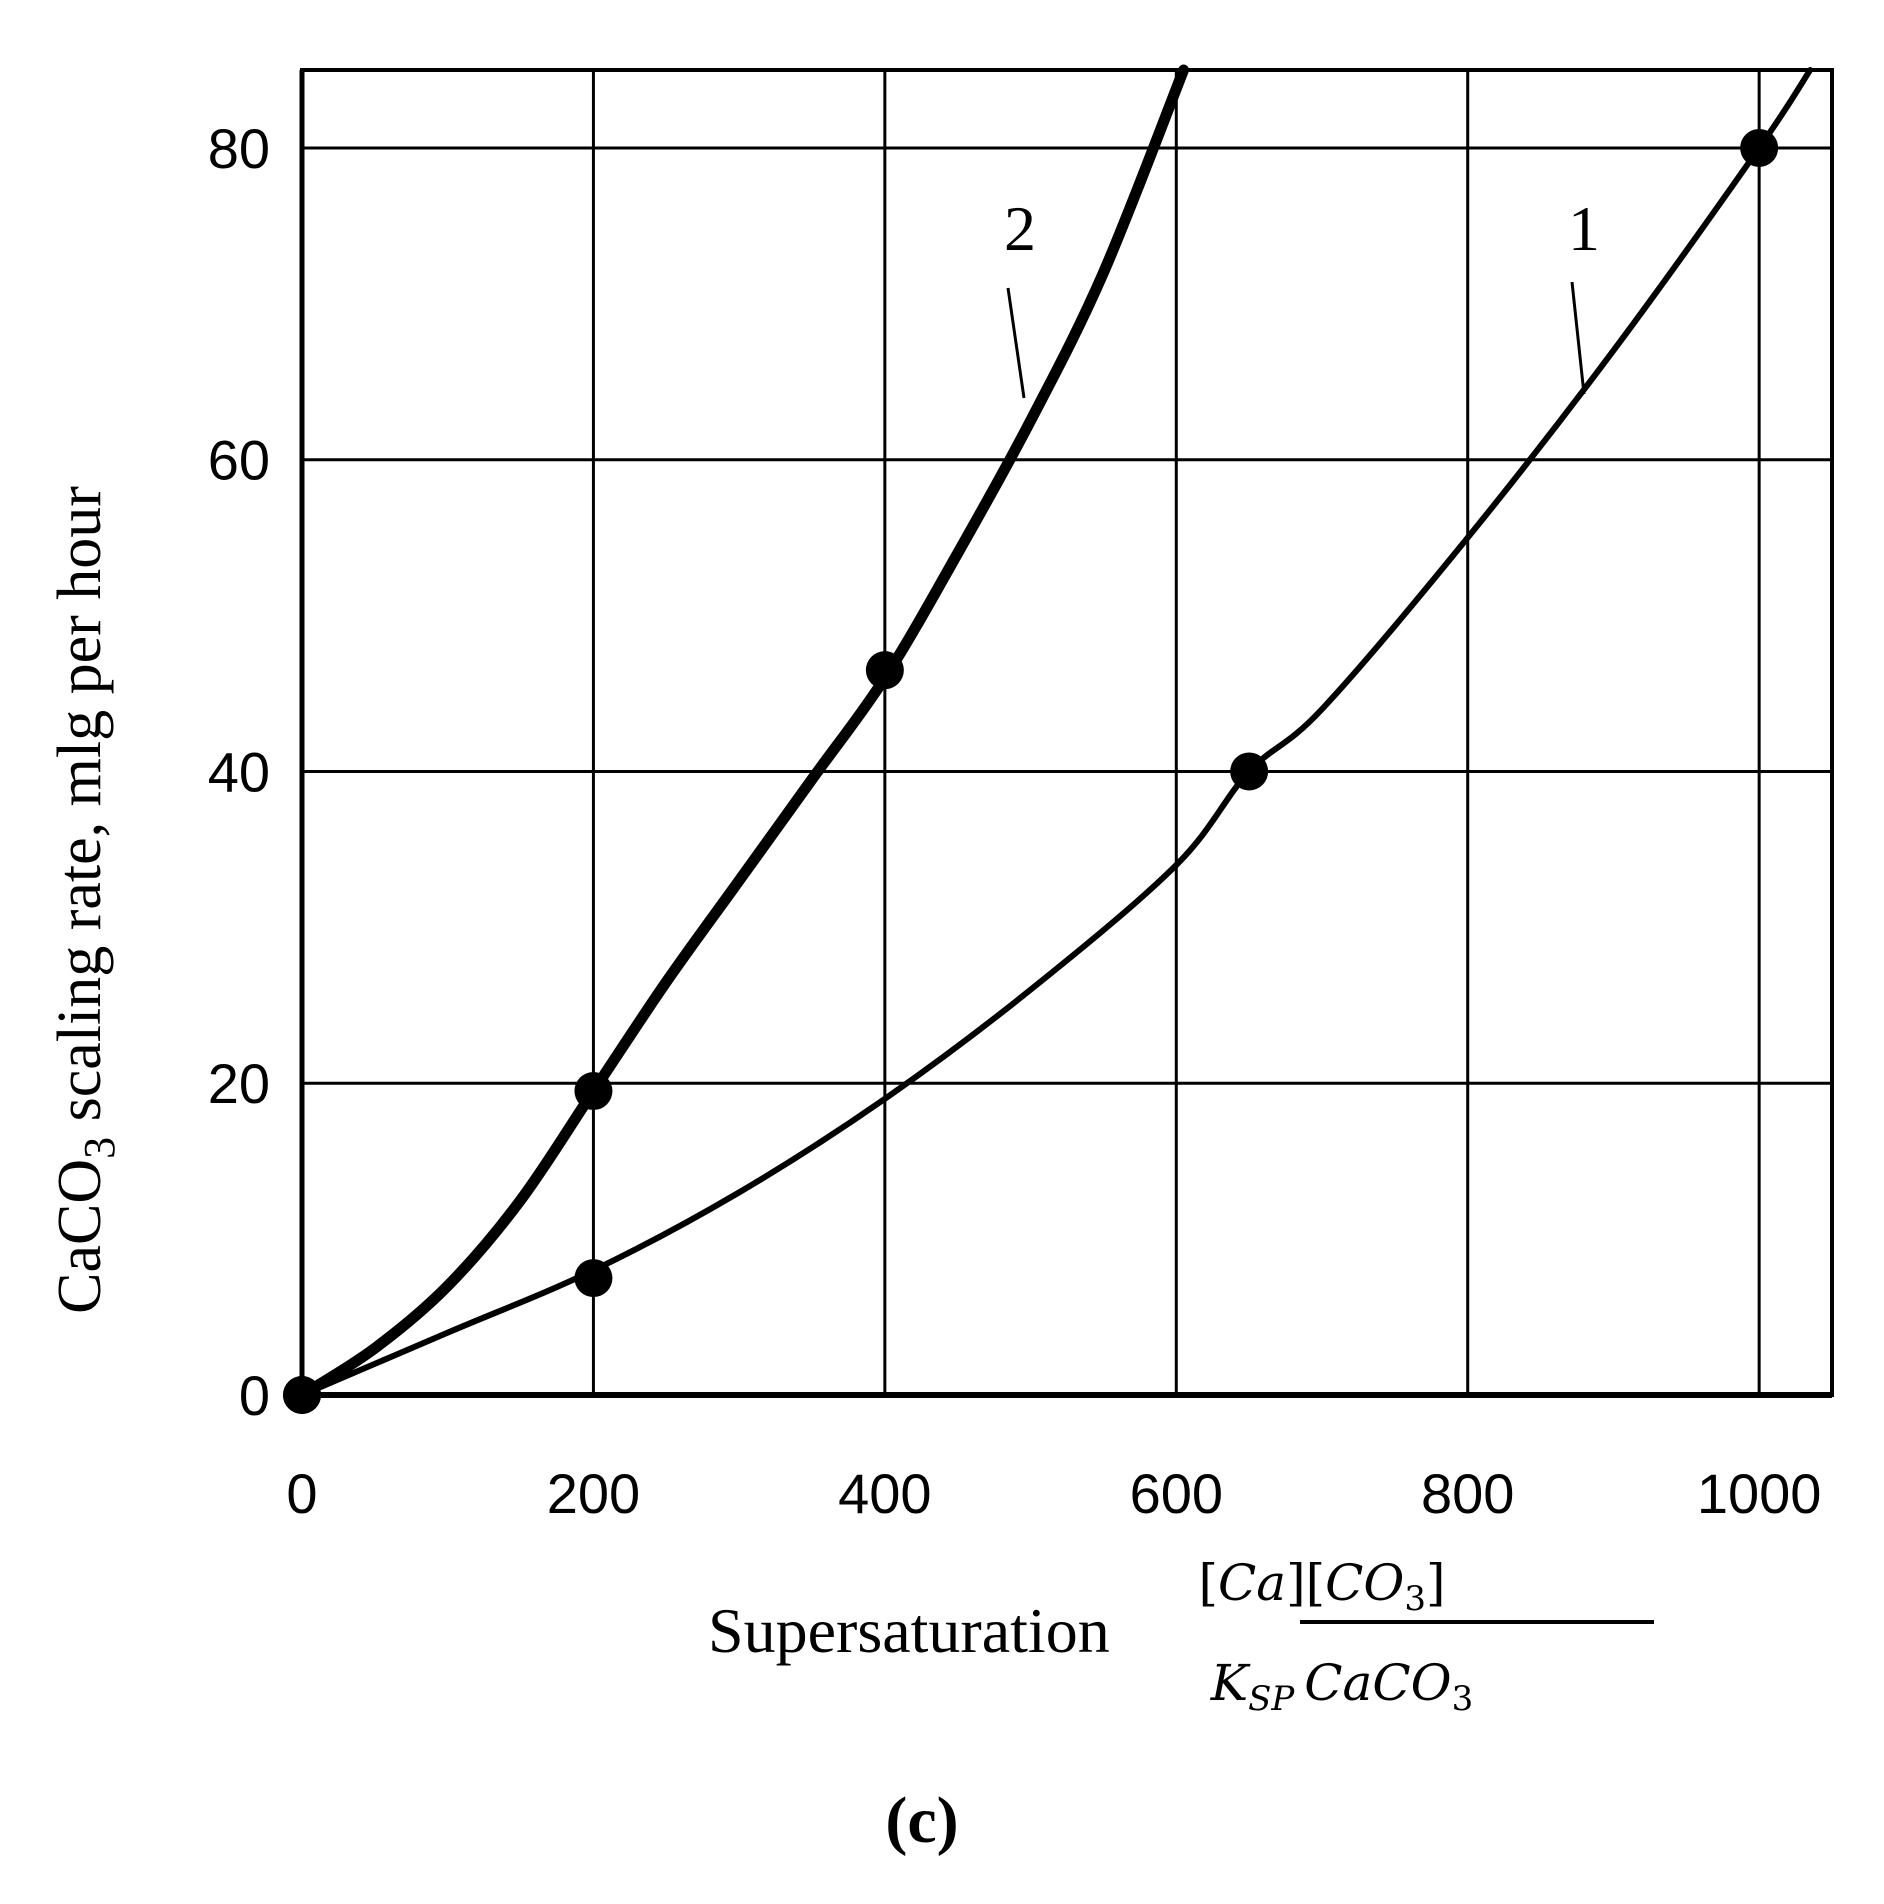 Image resolution: width=1884 pixels, height=1904 pixels. What do you see at coordinates (1415, 1599) in the screenshot?
I see `numerator-subscript: 3` at bounding box center [1415, 1599].